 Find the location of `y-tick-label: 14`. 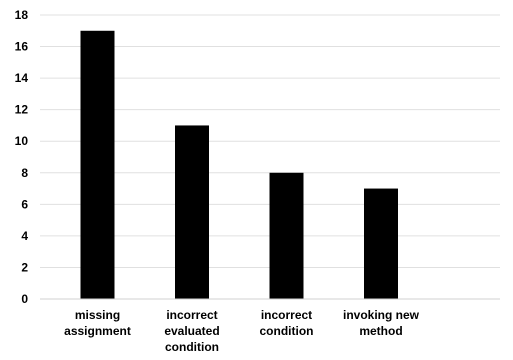

y-tick-label: 14 is located at coordinates (22, 78).